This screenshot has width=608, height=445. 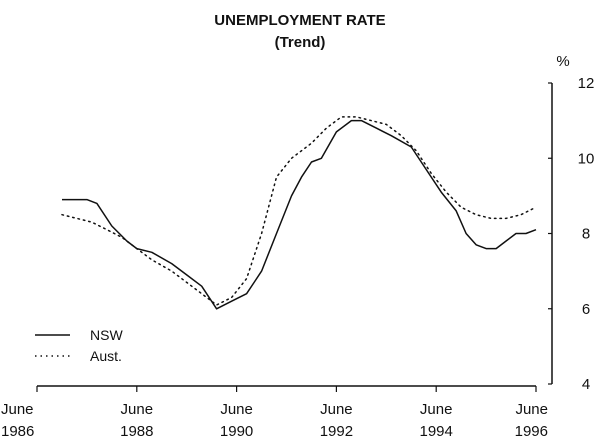 I want to click on x-tick-label: 1994, so click(x=436, y=431).